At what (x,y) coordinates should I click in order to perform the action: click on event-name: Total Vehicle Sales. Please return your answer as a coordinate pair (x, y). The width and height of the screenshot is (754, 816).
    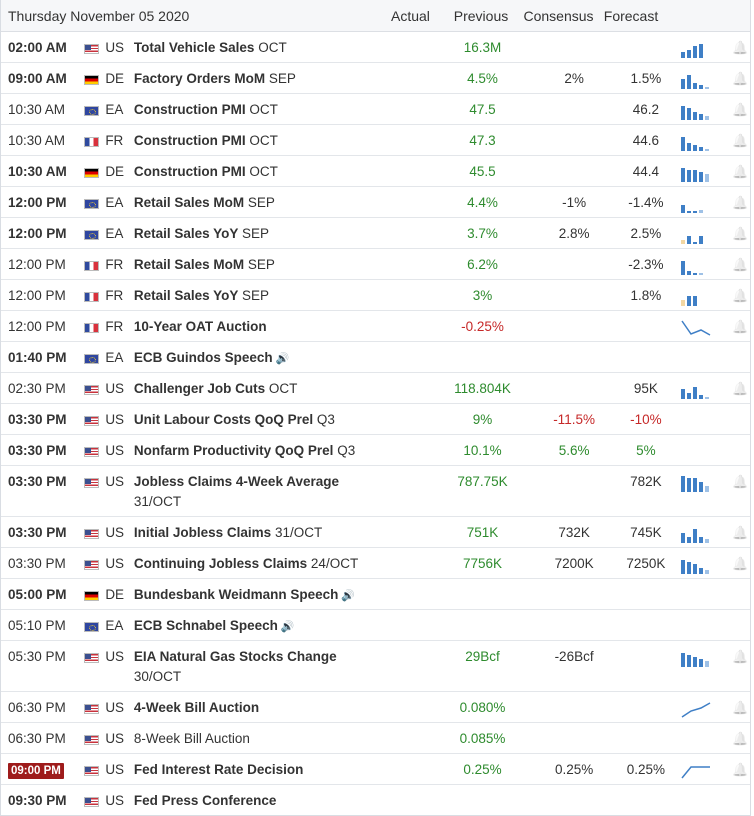
    Looking at the image, I should click on (194, 47).